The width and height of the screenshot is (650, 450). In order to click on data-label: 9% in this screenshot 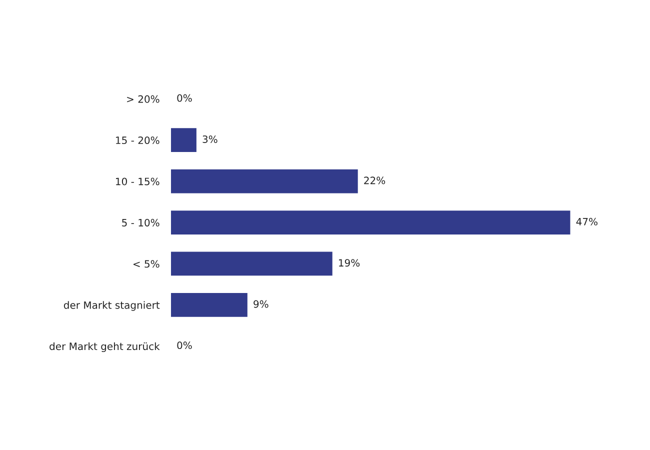, I will do `click(261, 304)`.